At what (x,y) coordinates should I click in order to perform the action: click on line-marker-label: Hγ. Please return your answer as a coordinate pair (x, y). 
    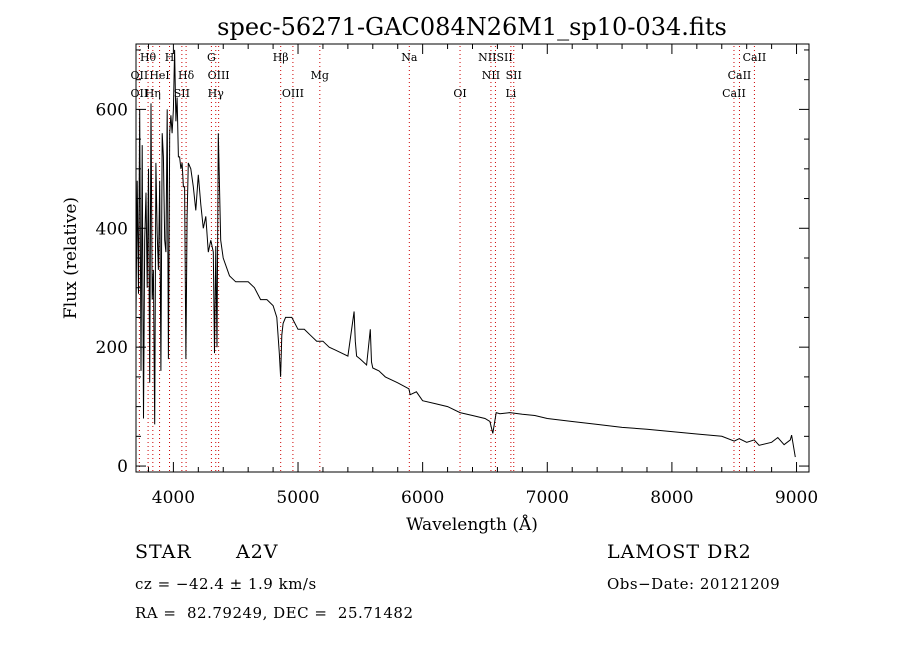
    Looking at the image, I should click on (216, 93).